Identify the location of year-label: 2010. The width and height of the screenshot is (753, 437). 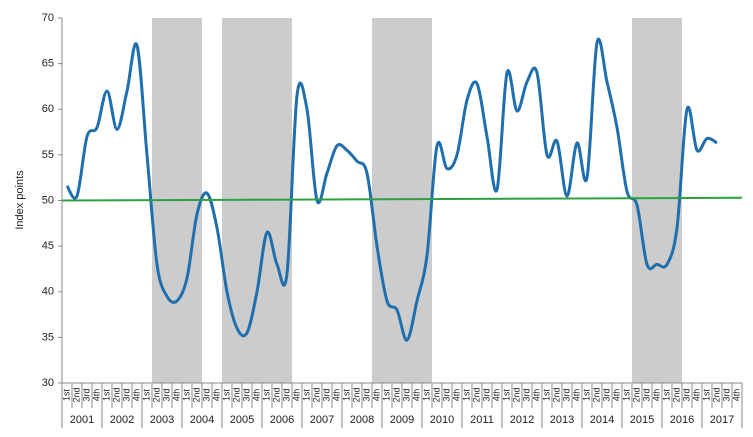
(442, 420).